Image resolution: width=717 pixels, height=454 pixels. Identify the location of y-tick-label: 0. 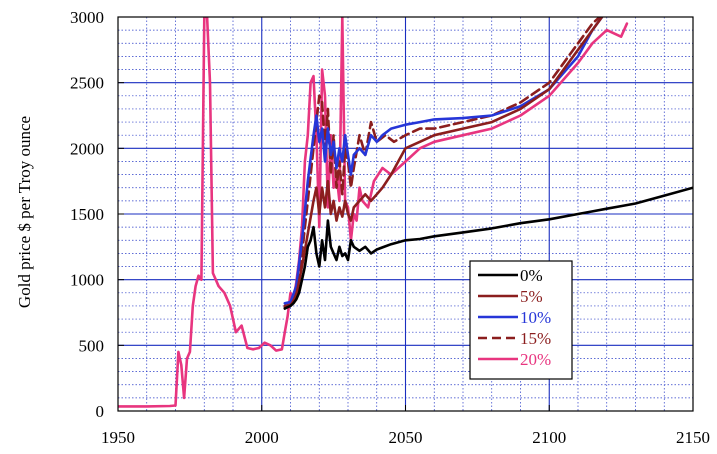
(100, 411).